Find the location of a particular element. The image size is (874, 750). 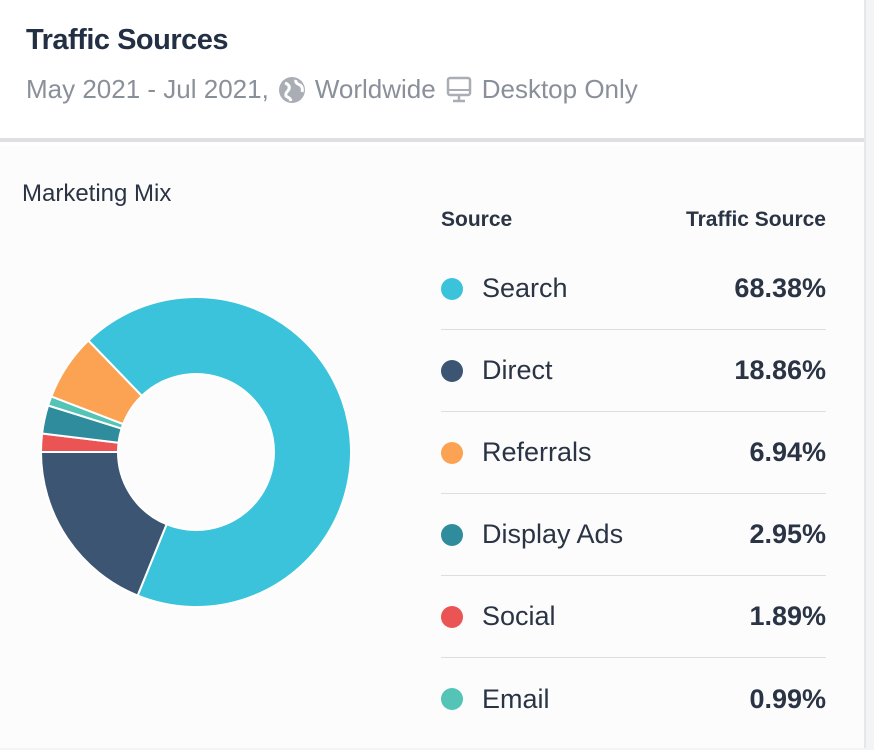

donut-chart is located at coordinates (195, 452).